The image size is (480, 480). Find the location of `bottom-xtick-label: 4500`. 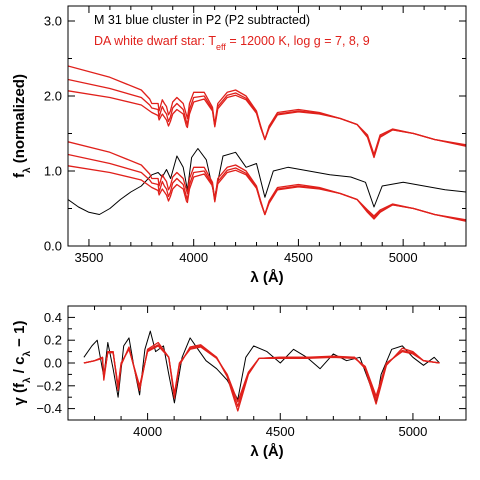

bottom-xtick-label: 4500 is located at coordinates (280, 431).